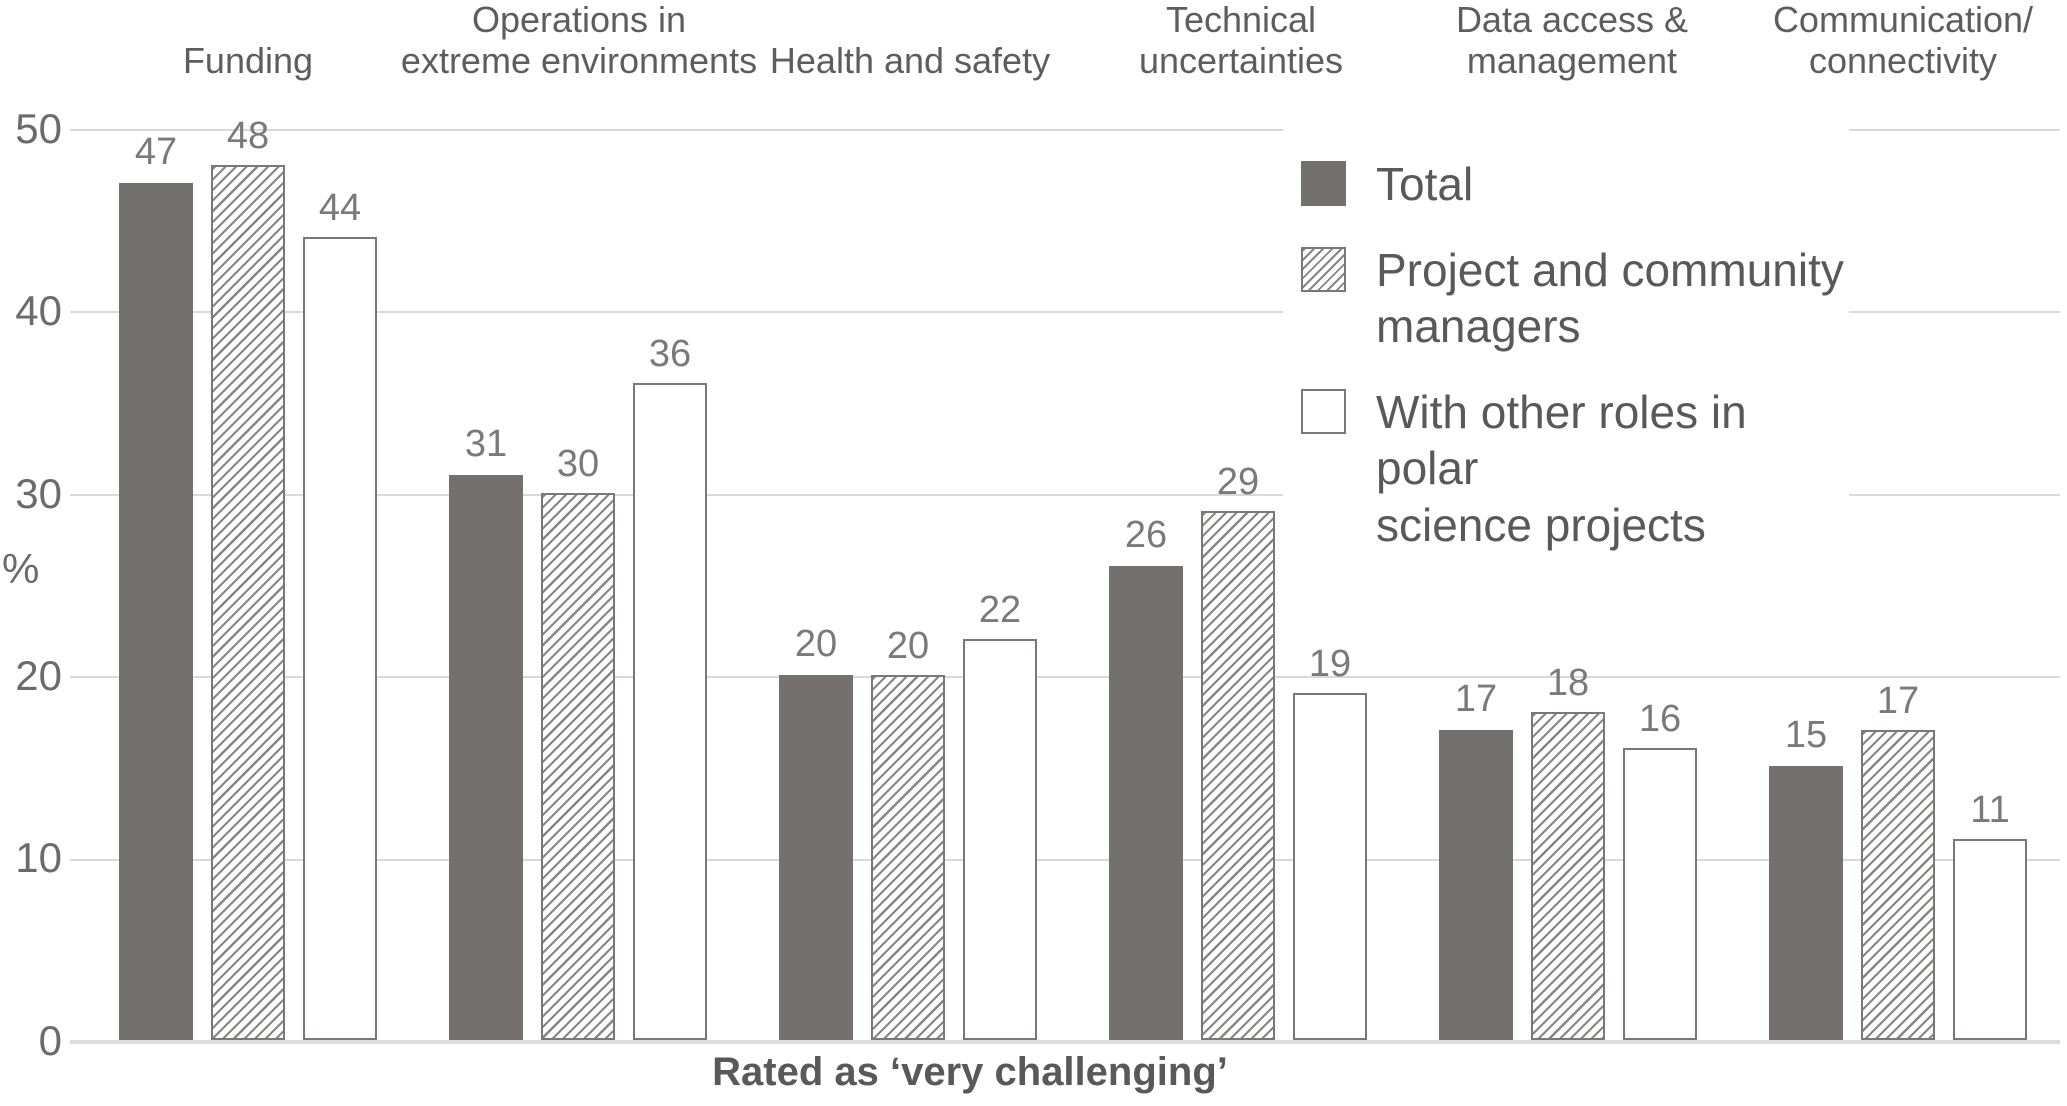  Describe the element at coordinates (1610, 298) in the screenshot. I see `legend-label: Project and community managers` at that location.